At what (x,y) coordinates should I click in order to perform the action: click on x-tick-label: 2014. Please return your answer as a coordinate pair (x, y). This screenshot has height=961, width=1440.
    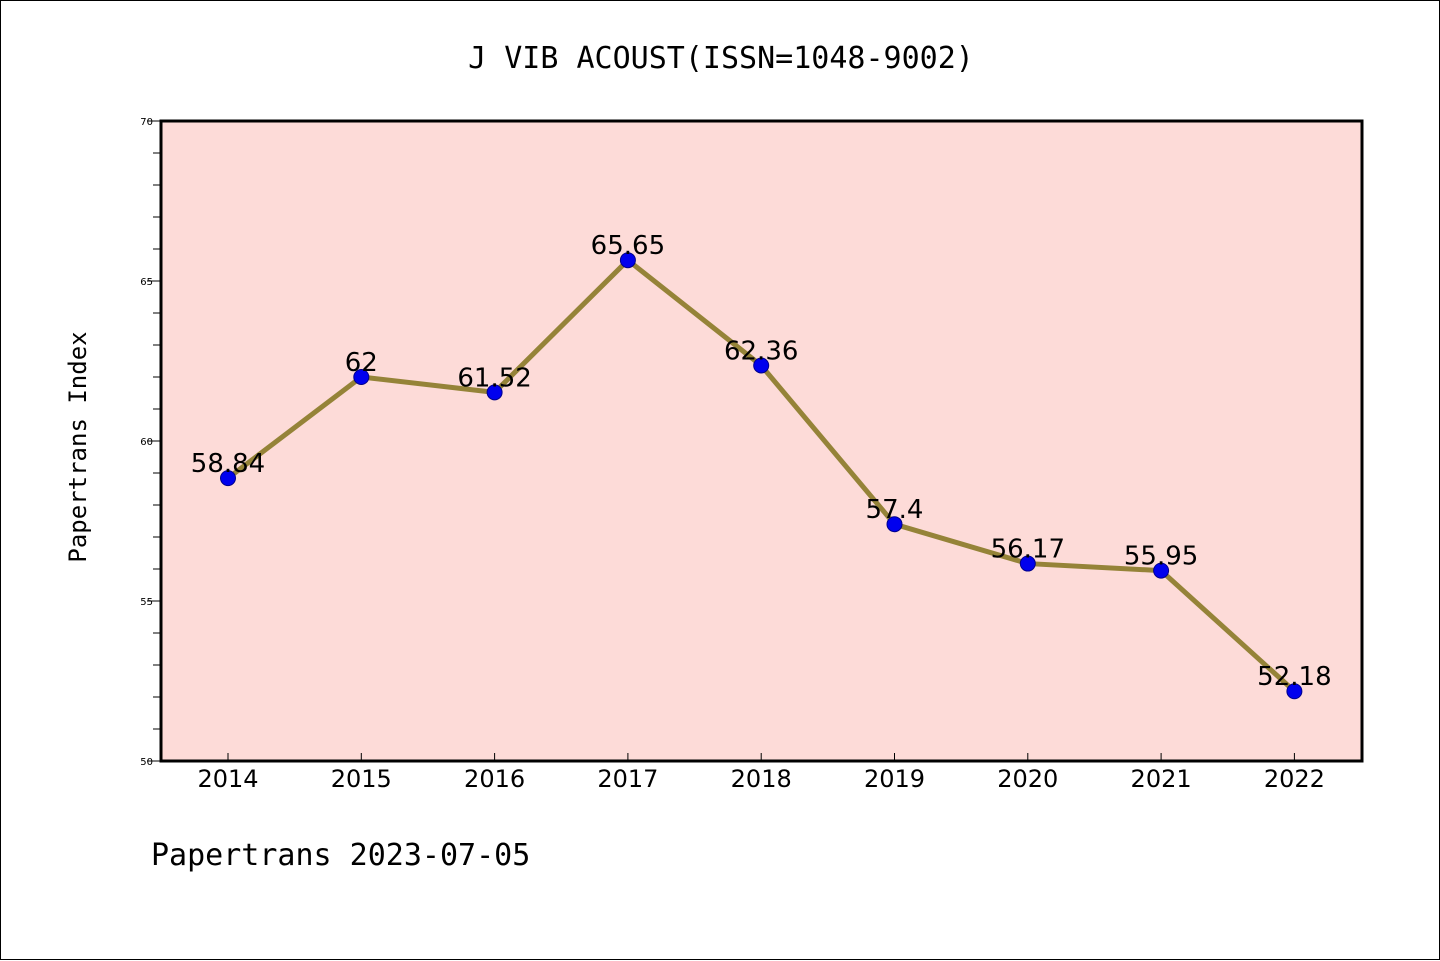
    Looking at the image, I should click on (227, 779).